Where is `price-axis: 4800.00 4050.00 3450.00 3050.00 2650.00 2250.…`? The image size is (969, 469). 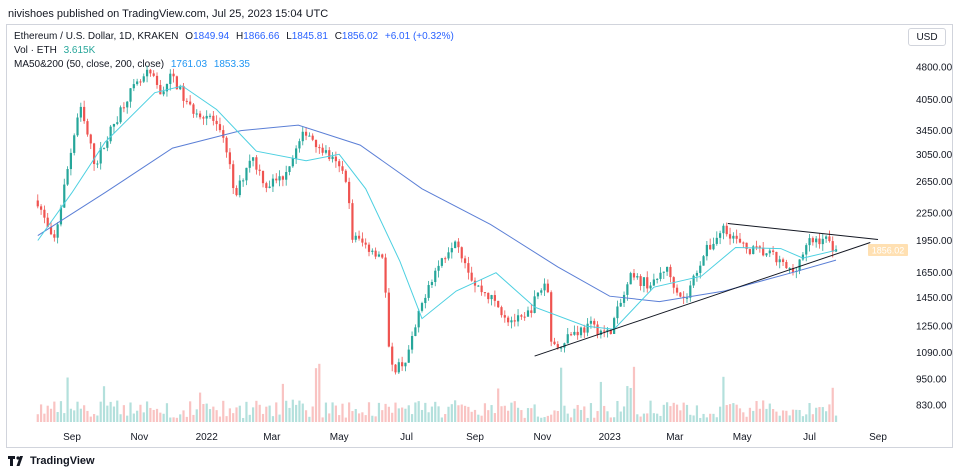 price-axis: 4800.00 4050.00 3450.00 3050.00 2650.00 2250.… is located at coordinates (934, 237).